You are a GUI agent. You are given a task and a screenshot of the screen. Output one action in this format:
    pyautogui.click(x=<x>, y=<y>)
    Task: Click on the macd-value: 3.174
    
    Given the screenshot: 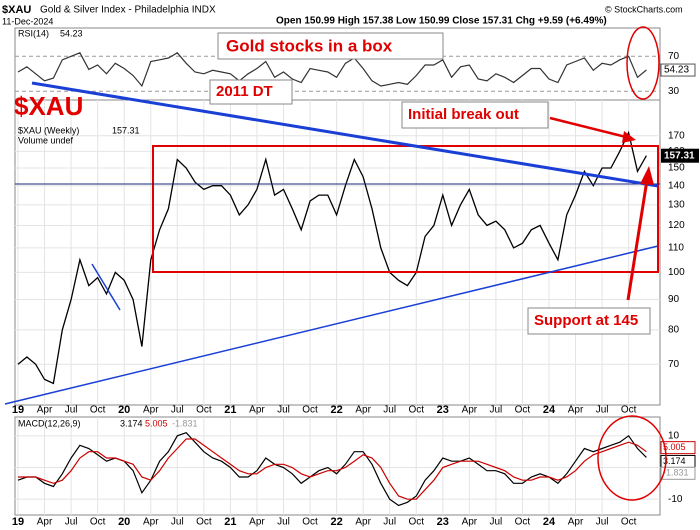 What is the action you would take?
    pyautogui.click(x=131, y=423)
    